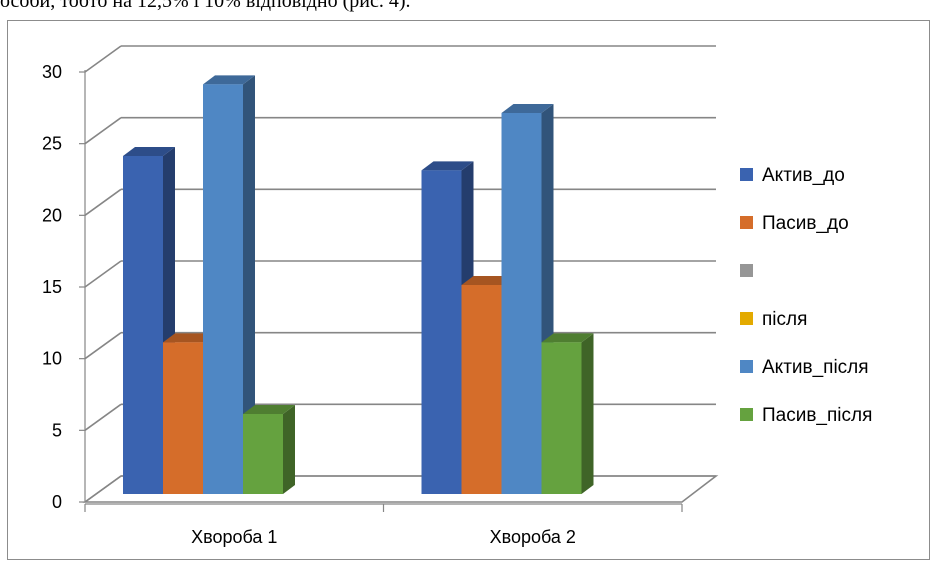 Image resolution: width=936 pixels, height=564 pixels. What do you see at coordinates (57, 502) in the screenshot?
I see `y-tick-label: 0` at bounding box center [57, 502].